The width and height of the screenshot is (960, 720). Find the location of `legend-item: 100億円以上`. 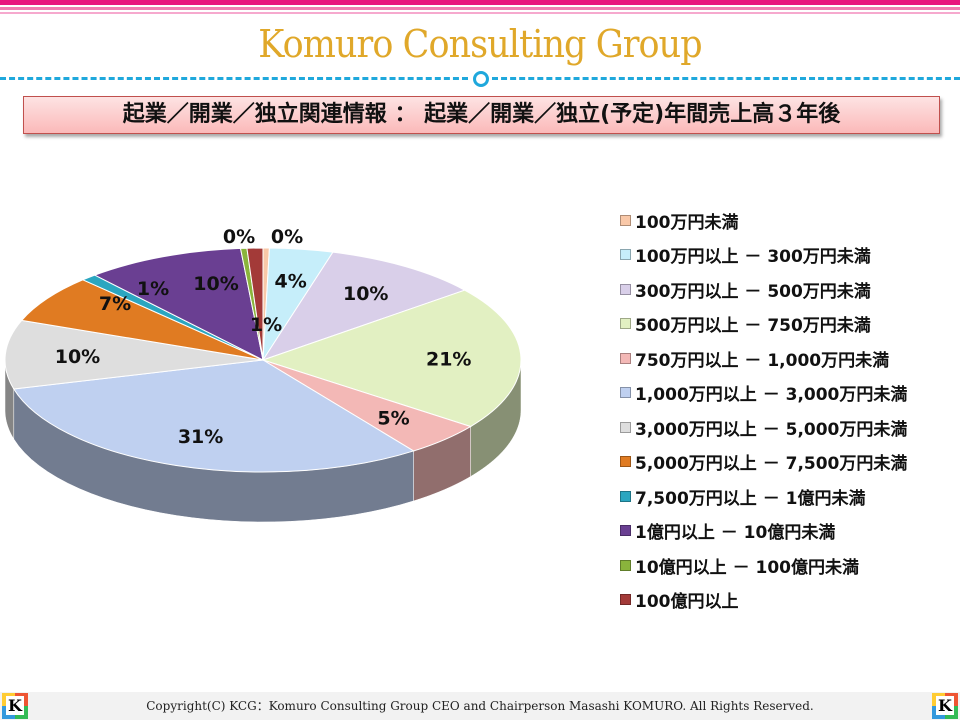

legend-item: 100億円以上 is located at coordinates (763, 600).